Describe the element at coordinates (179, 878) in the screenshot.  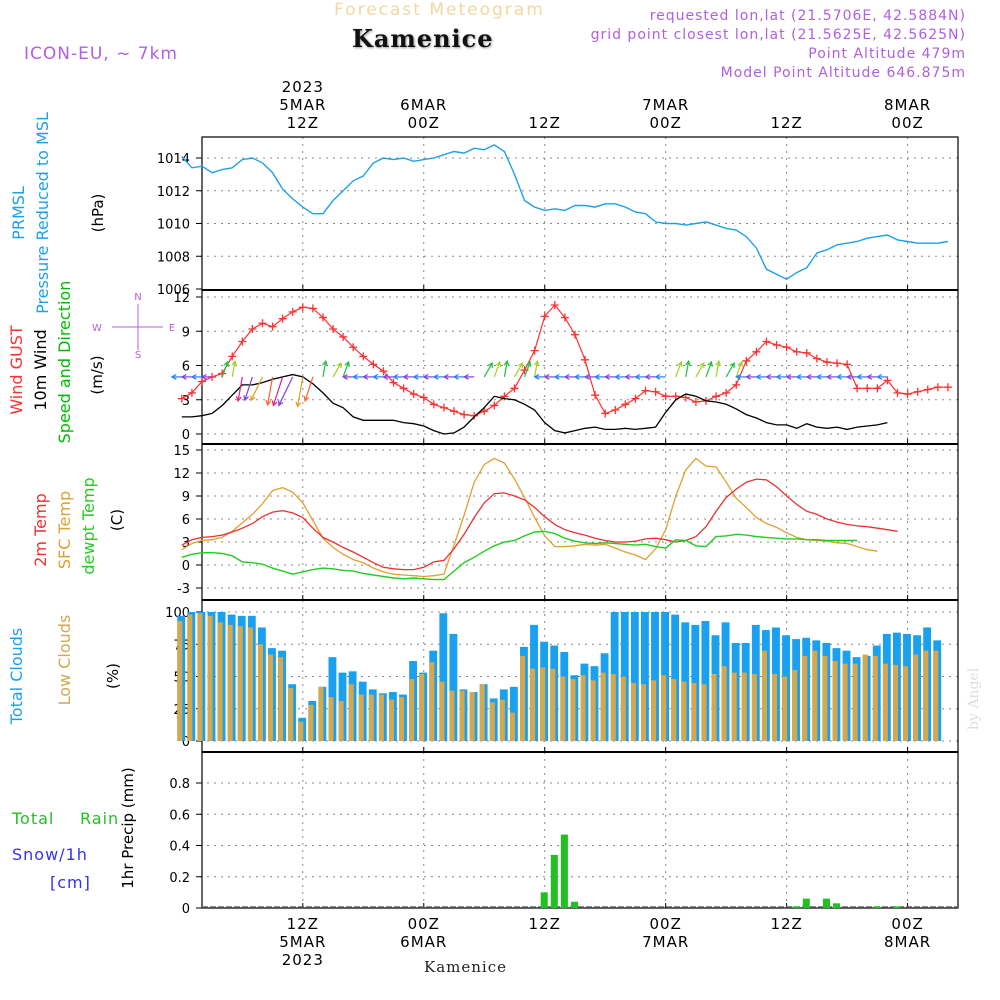
I see `y-tick-label: 0.2` at that location.